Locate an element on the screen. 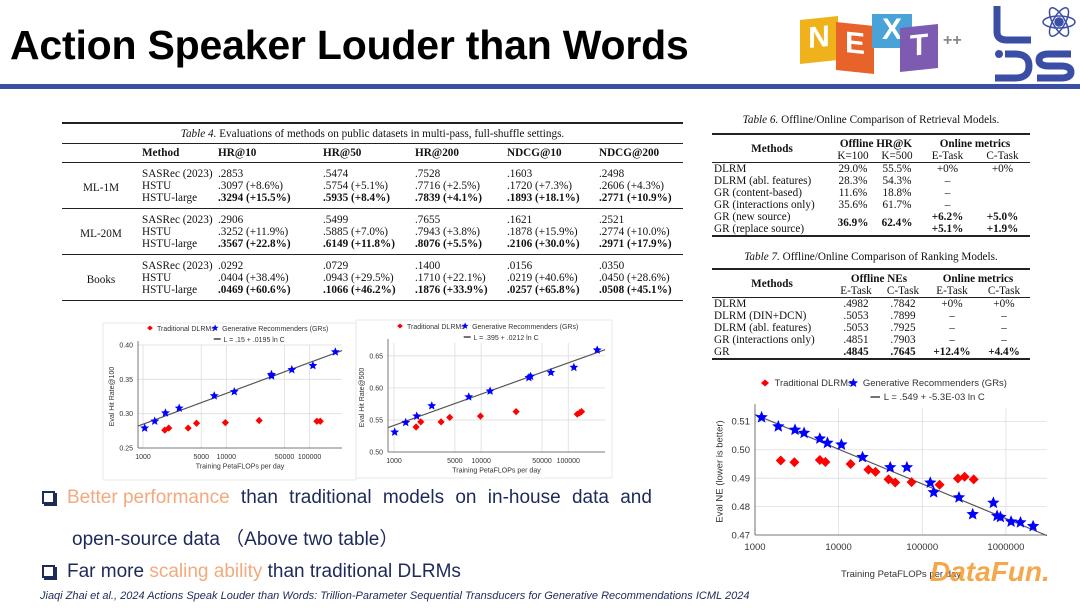  bullet-2-text: than traditional DLRMs is located at coordinates (361, 571).